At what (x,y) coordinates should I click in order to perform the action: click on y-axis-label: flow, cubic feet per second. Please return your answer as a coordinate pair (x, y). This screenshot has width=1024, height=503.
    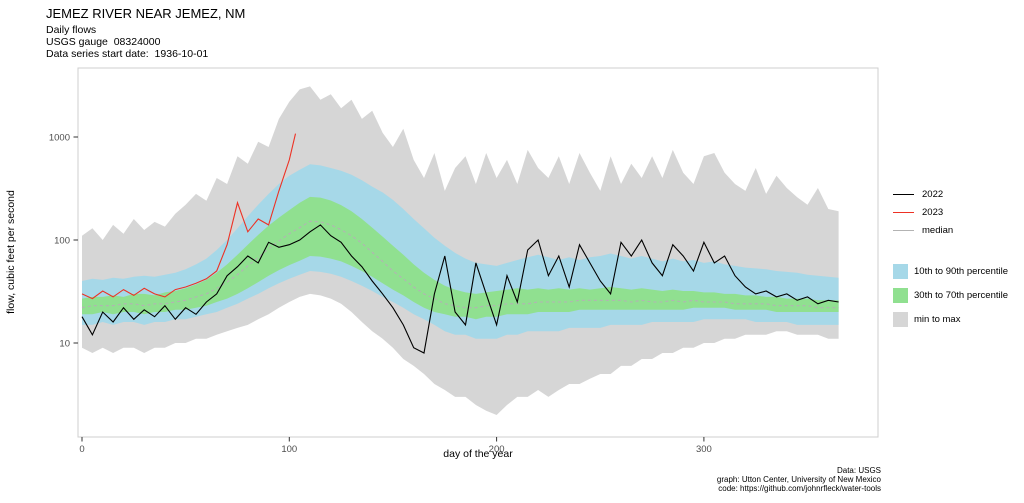
    Looking at the image, I should click on (11, 252).